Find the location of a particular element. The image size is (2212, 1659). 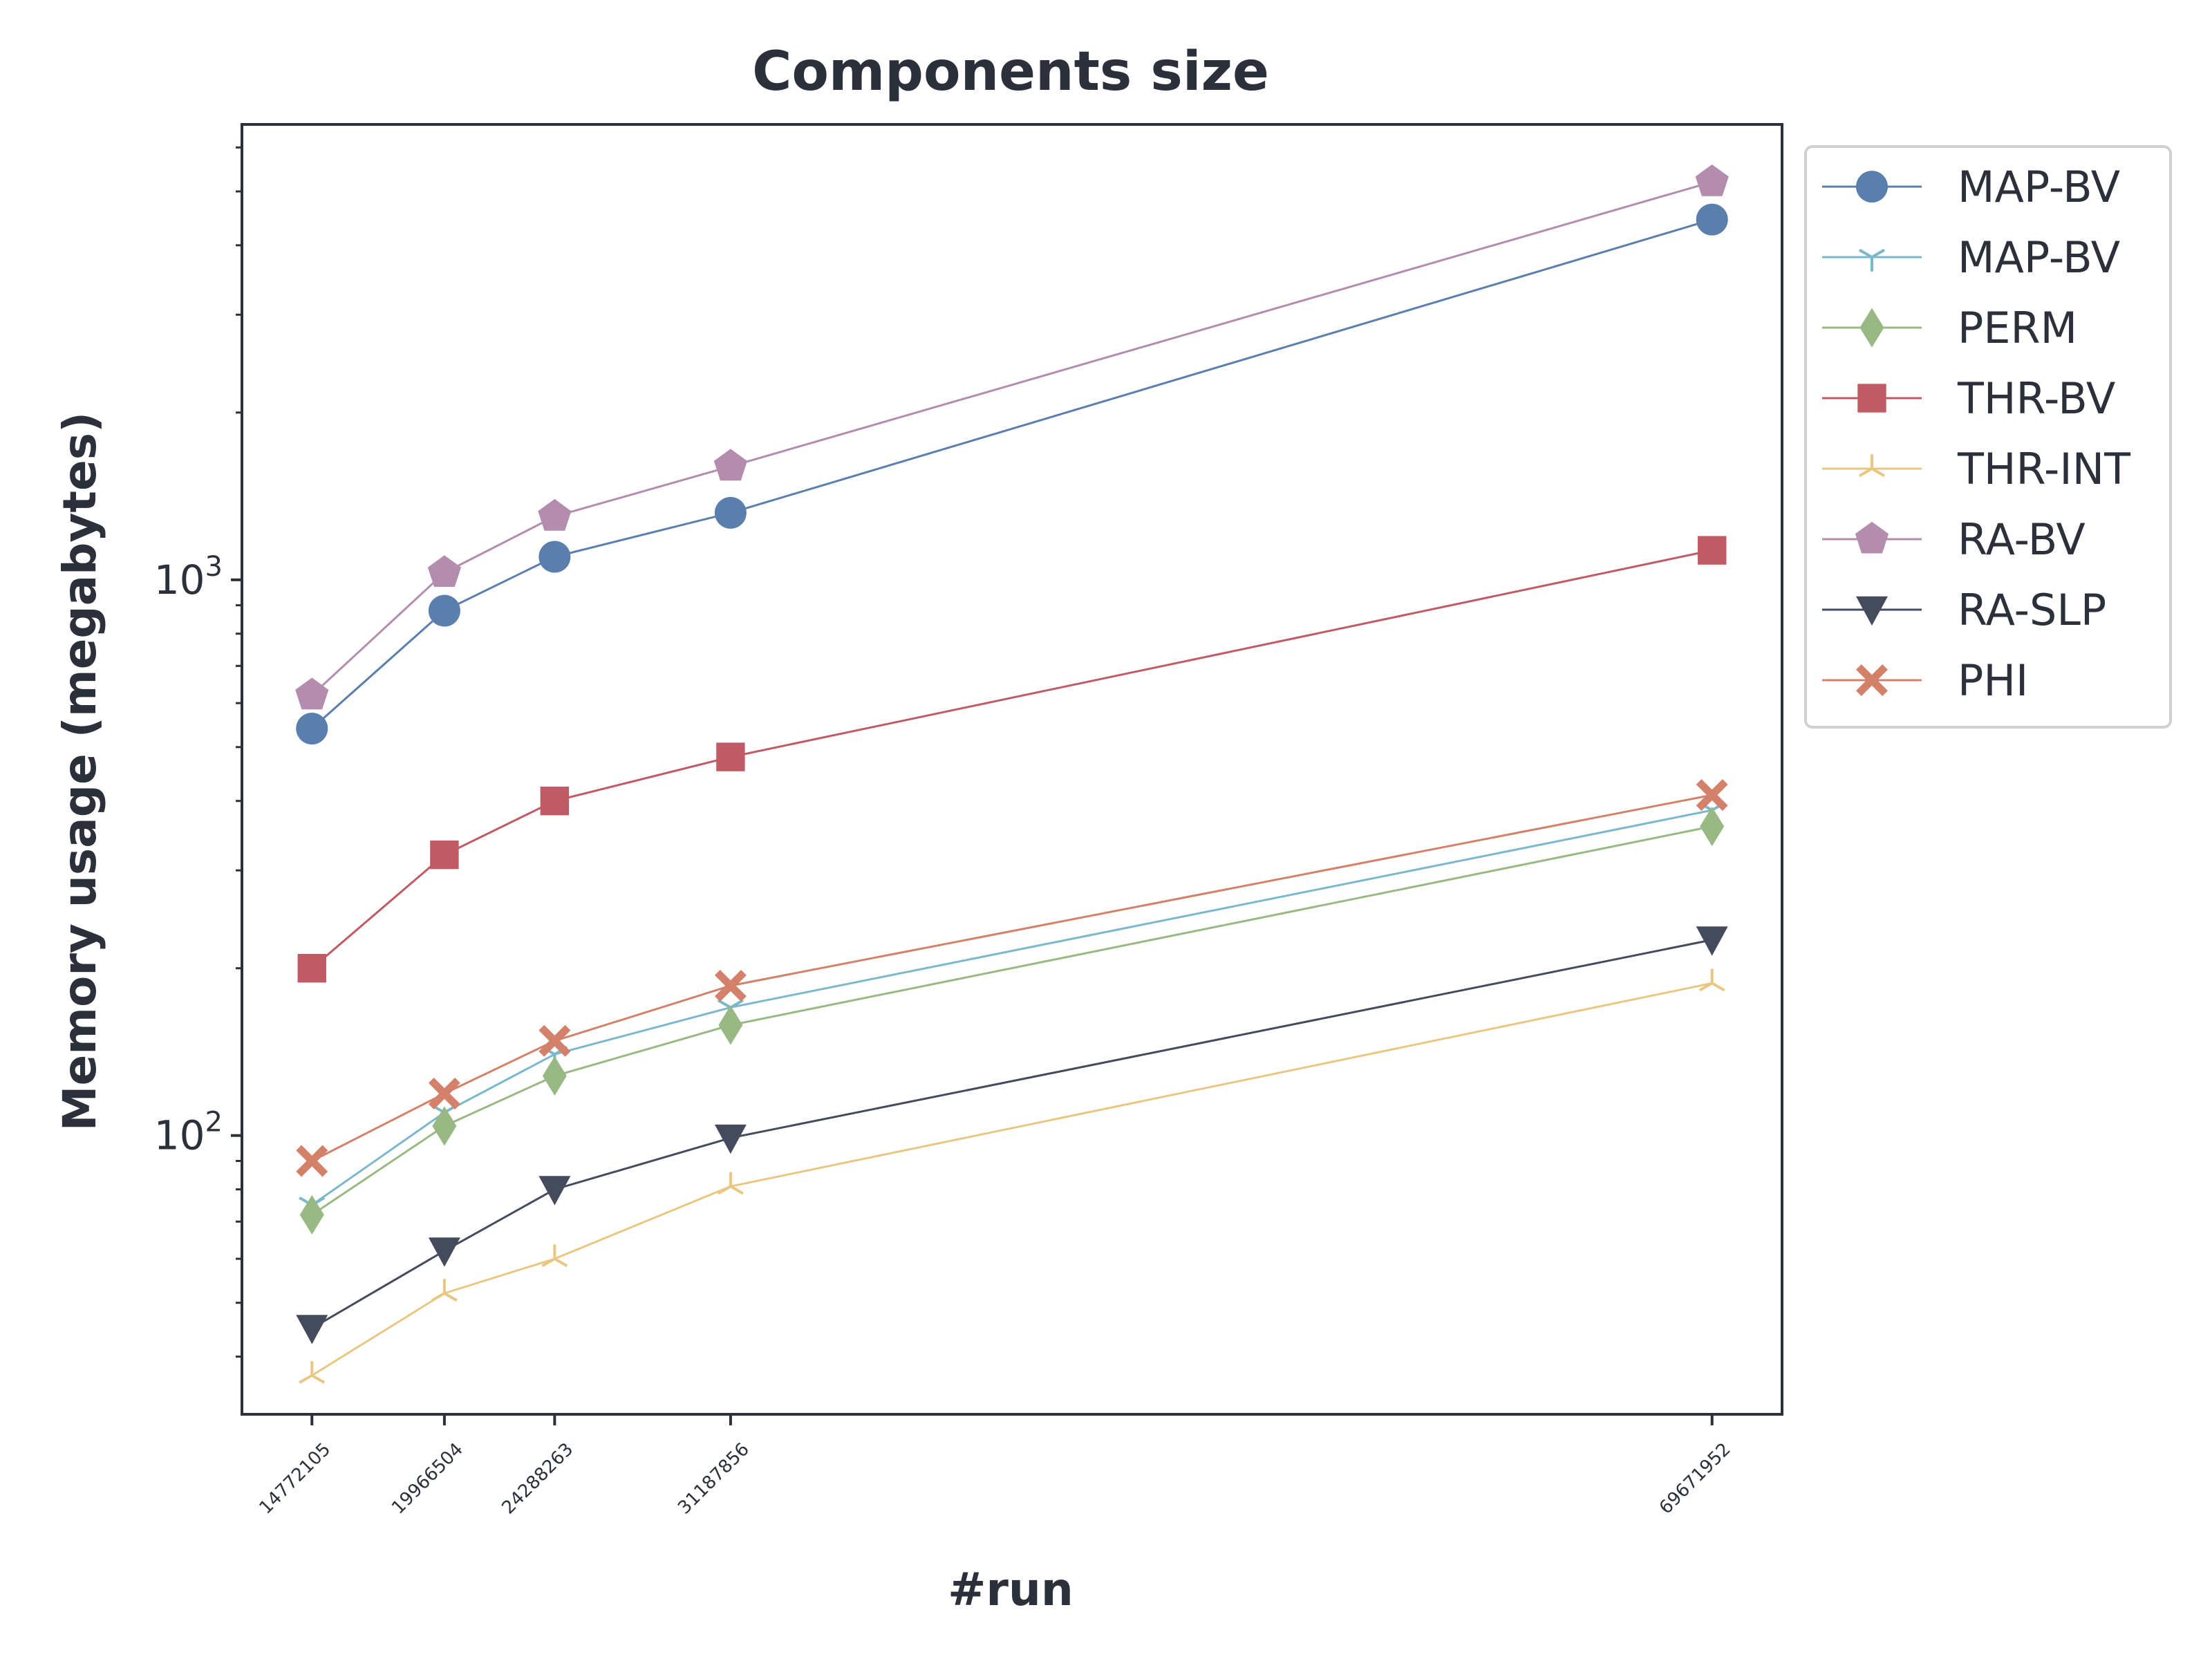

y-tick-label: 102 is located at coordinates (188, 1133).